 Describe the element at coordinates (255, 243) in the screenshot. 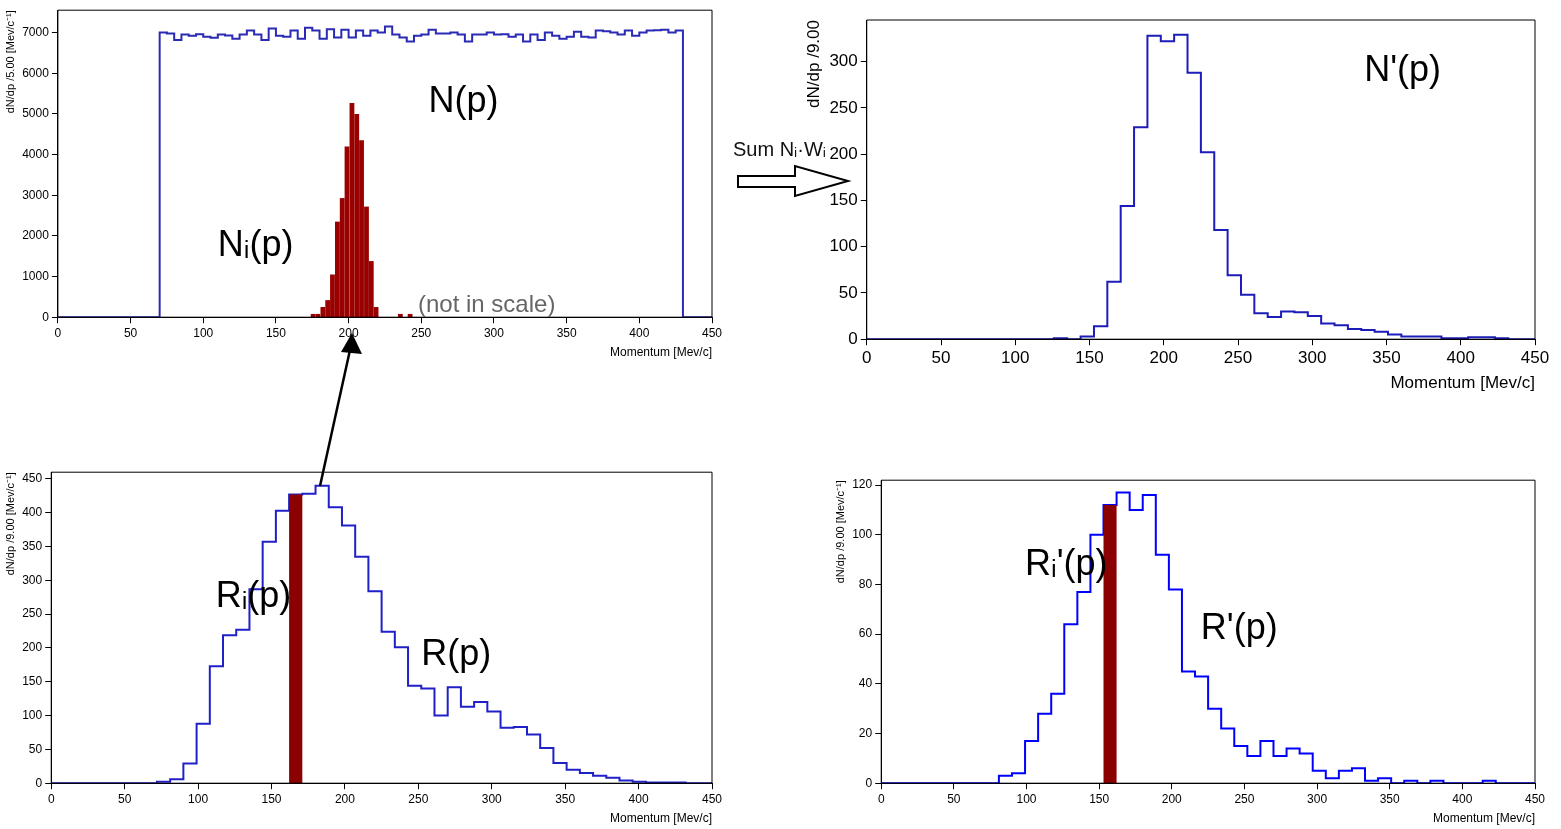

I see `series-label: Nᵢ(p)` at that location.